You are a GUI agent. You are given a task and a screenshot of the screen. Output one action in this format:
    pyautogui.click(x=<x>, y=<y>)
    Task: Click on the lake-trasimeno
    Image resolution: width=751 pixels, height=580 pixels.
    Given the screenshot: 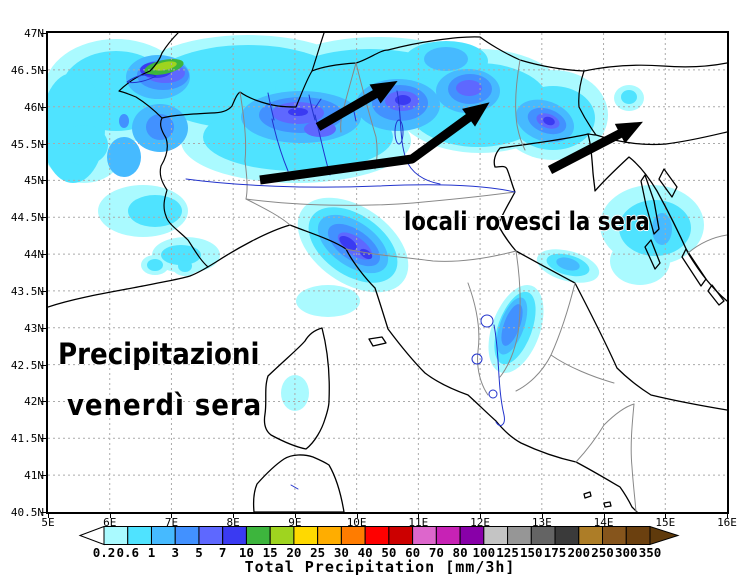 What is the action you would take?
    pyautogui.click(x=487, y=321)
    